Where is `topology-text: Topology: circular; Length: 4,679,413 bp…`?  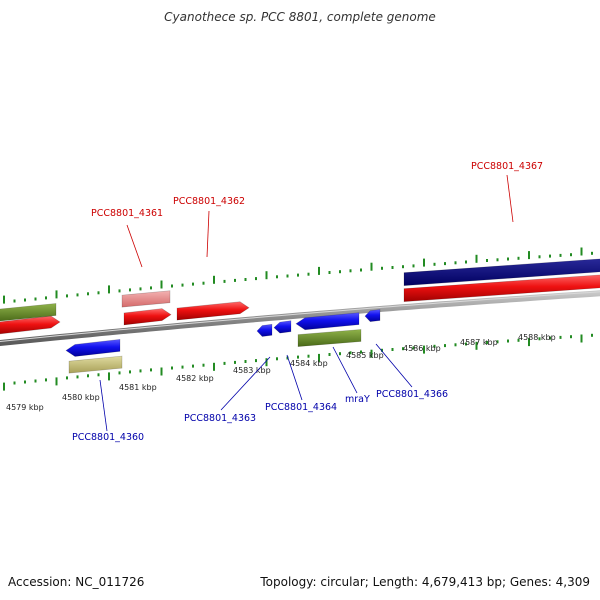
topology-text: Topology: circular; Length: 4,679,413 bp… is located at coordinates (425, 582).